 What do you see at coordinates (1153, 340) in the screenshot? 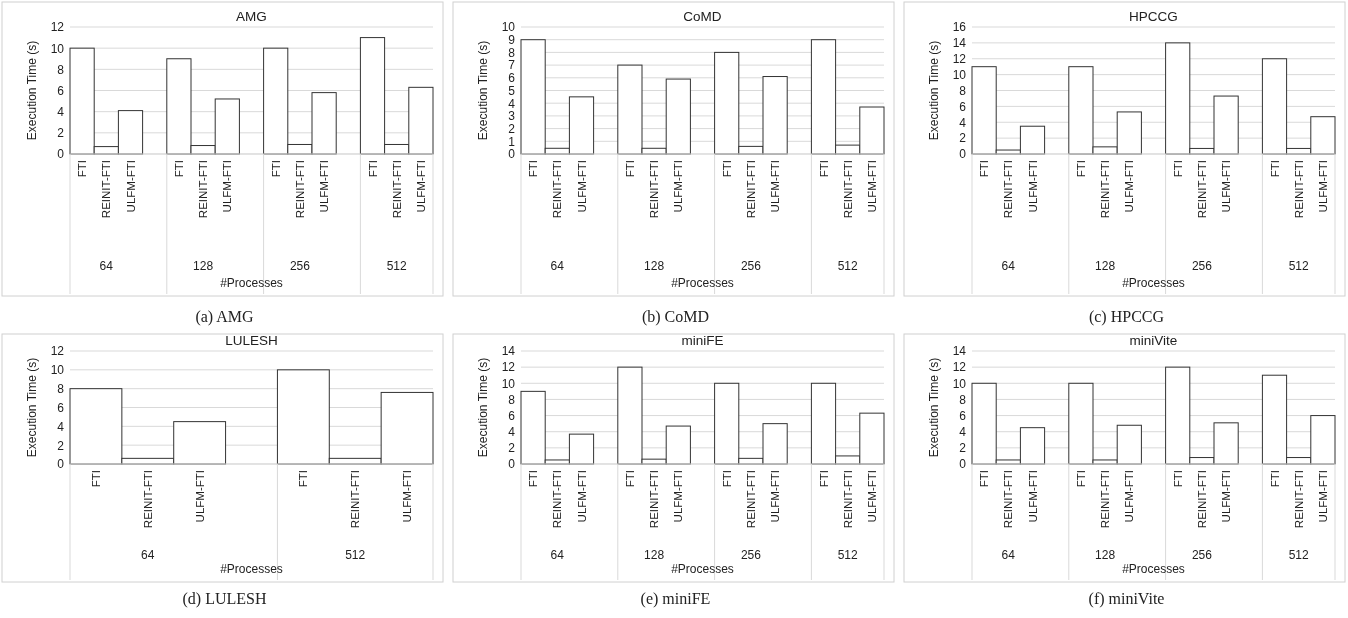
I see `chart-title: miniVite` at bounding box center [1153, 340].